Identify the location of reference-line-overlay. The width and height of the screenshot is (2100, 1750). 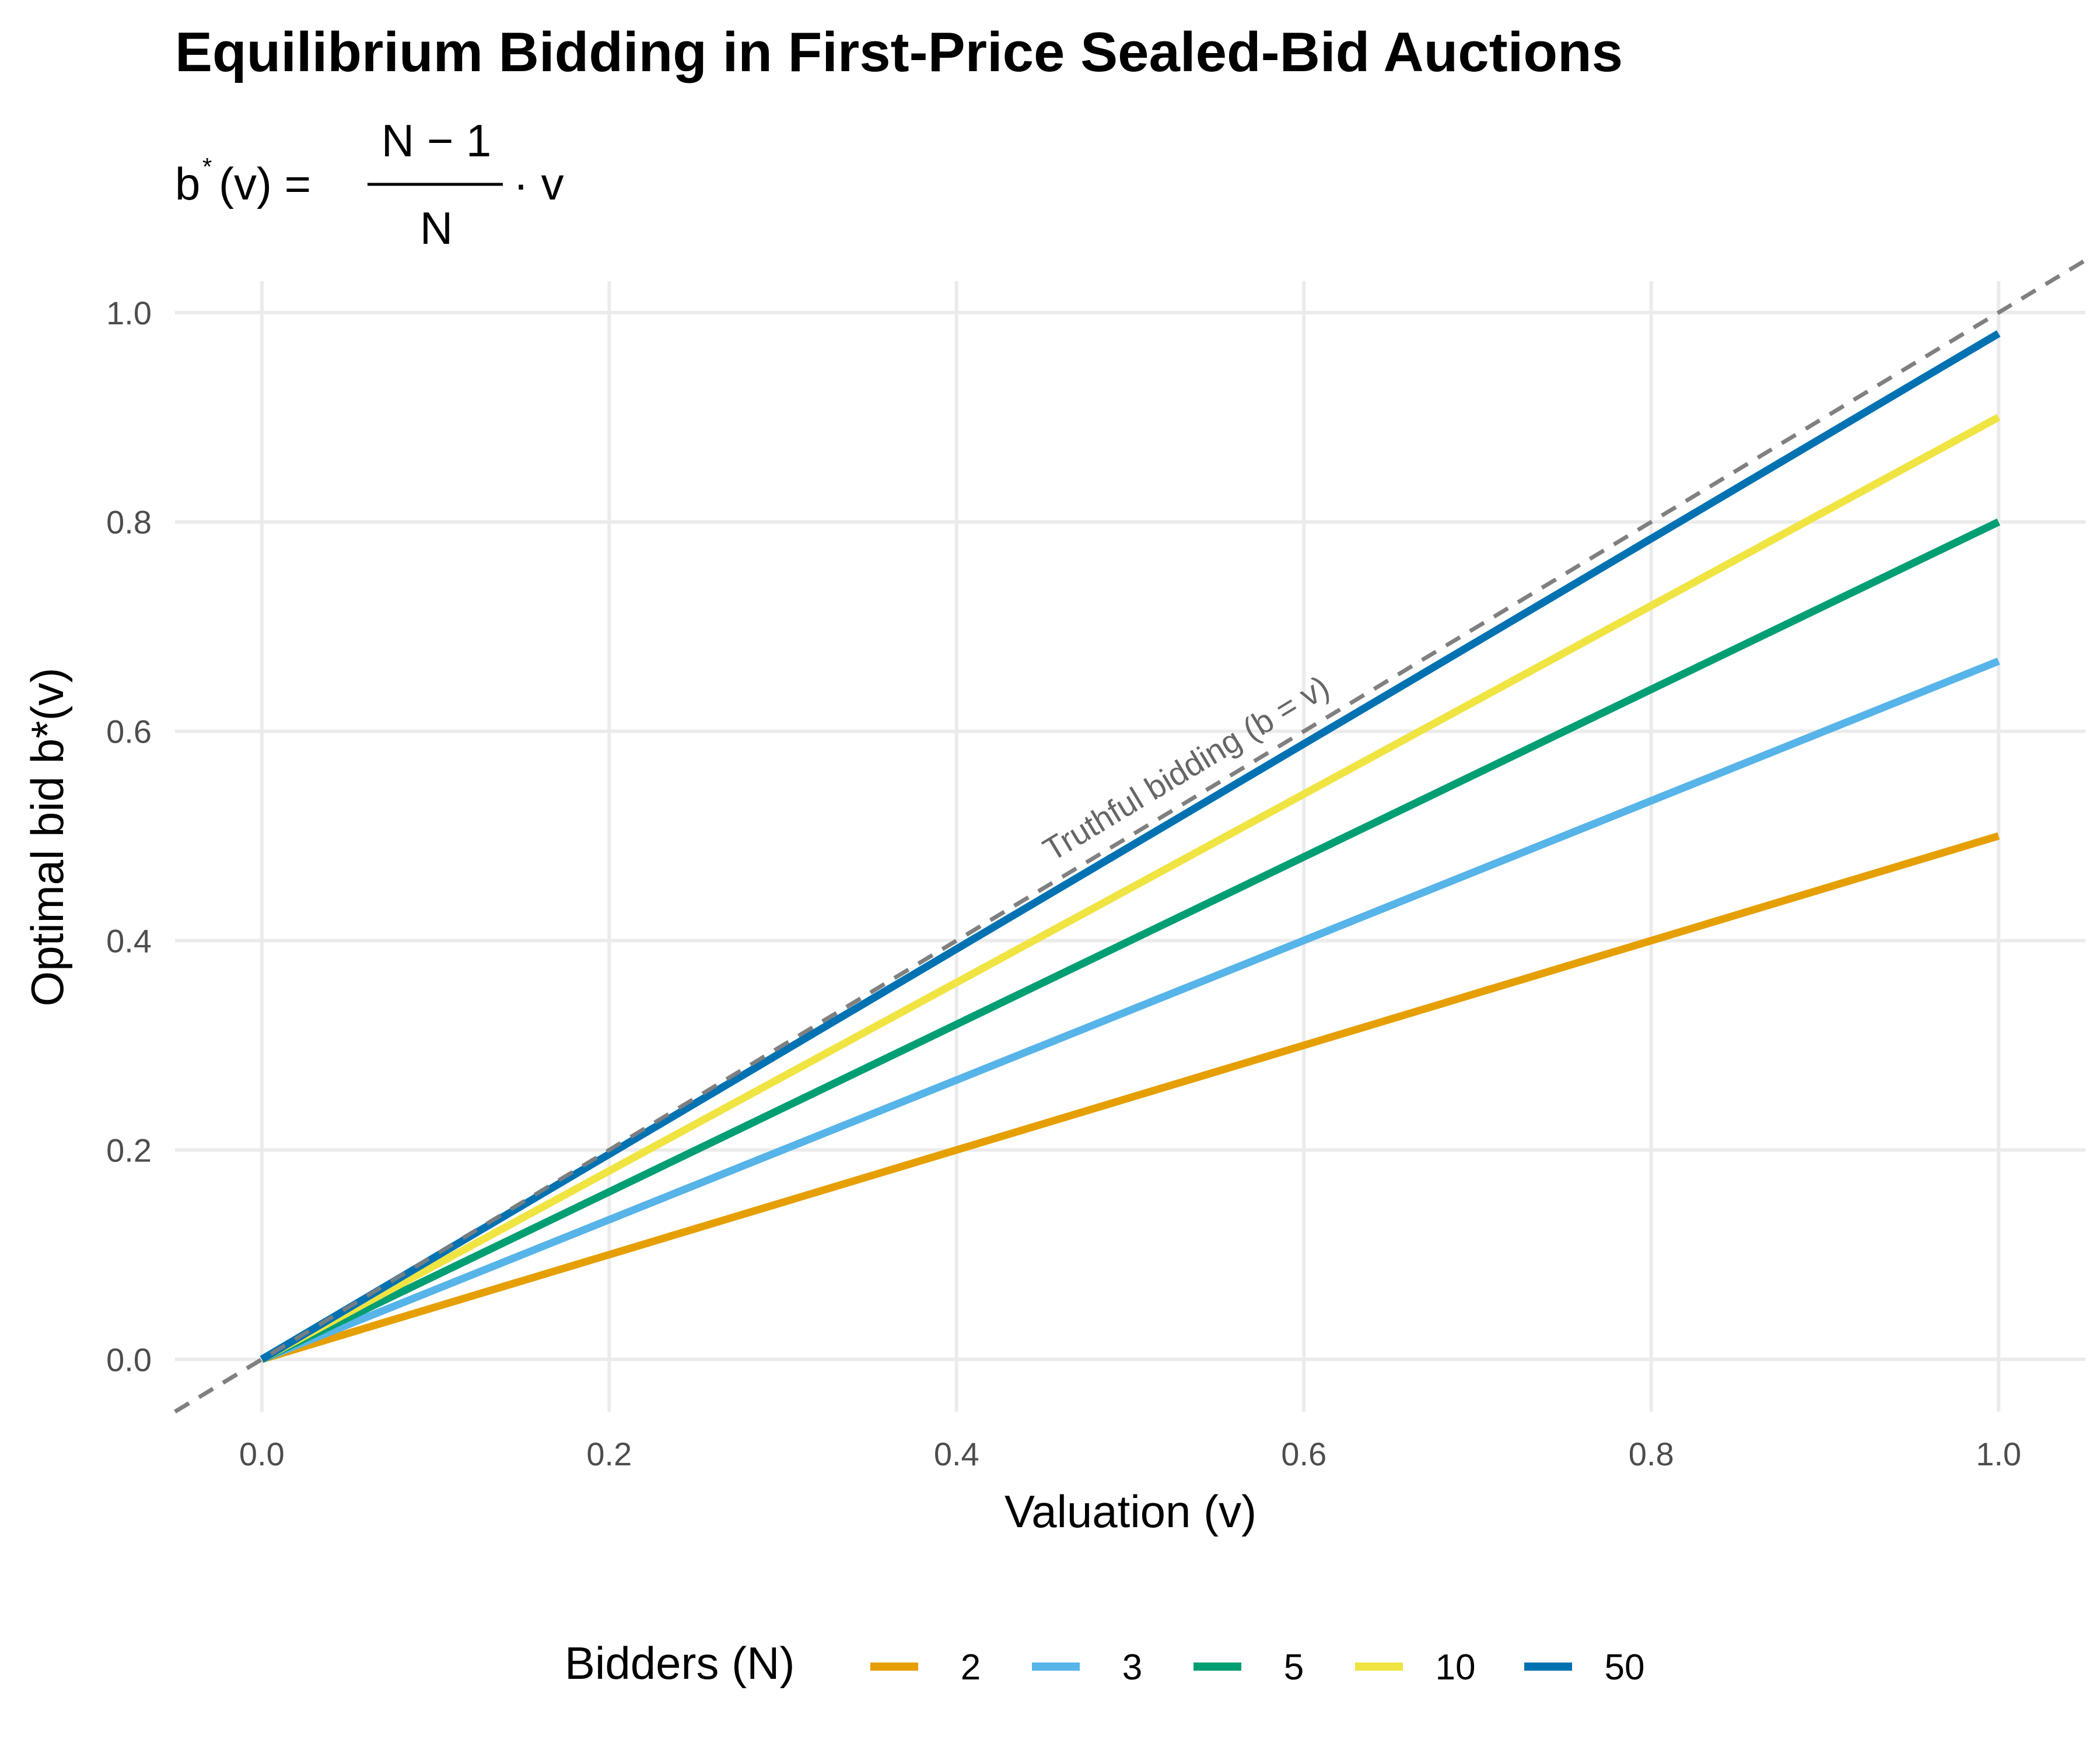
(610, 1149).